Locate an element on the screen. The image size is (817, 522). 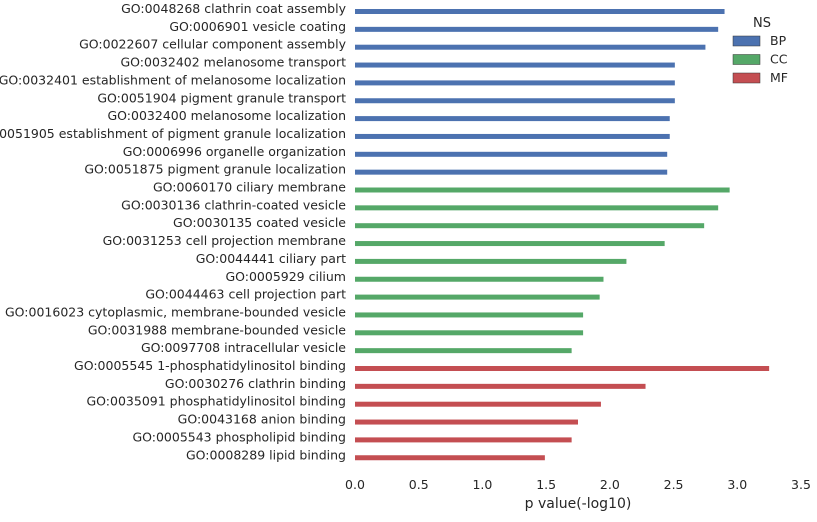
category-label: GO:0044441 ciliary part is located at coordinates (271, 258).